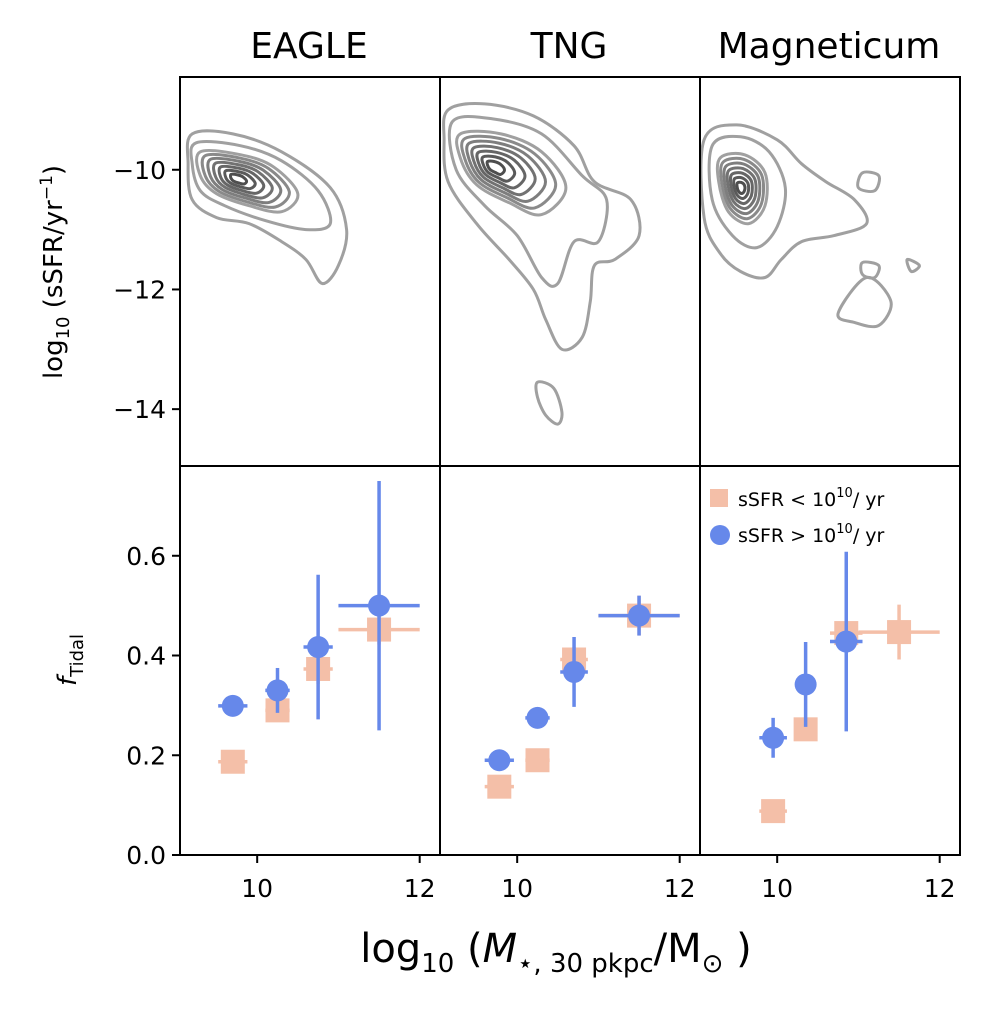 The image size is (997, 1010). I want to click on top-ytick-label-0: −10, so click(139, 170).